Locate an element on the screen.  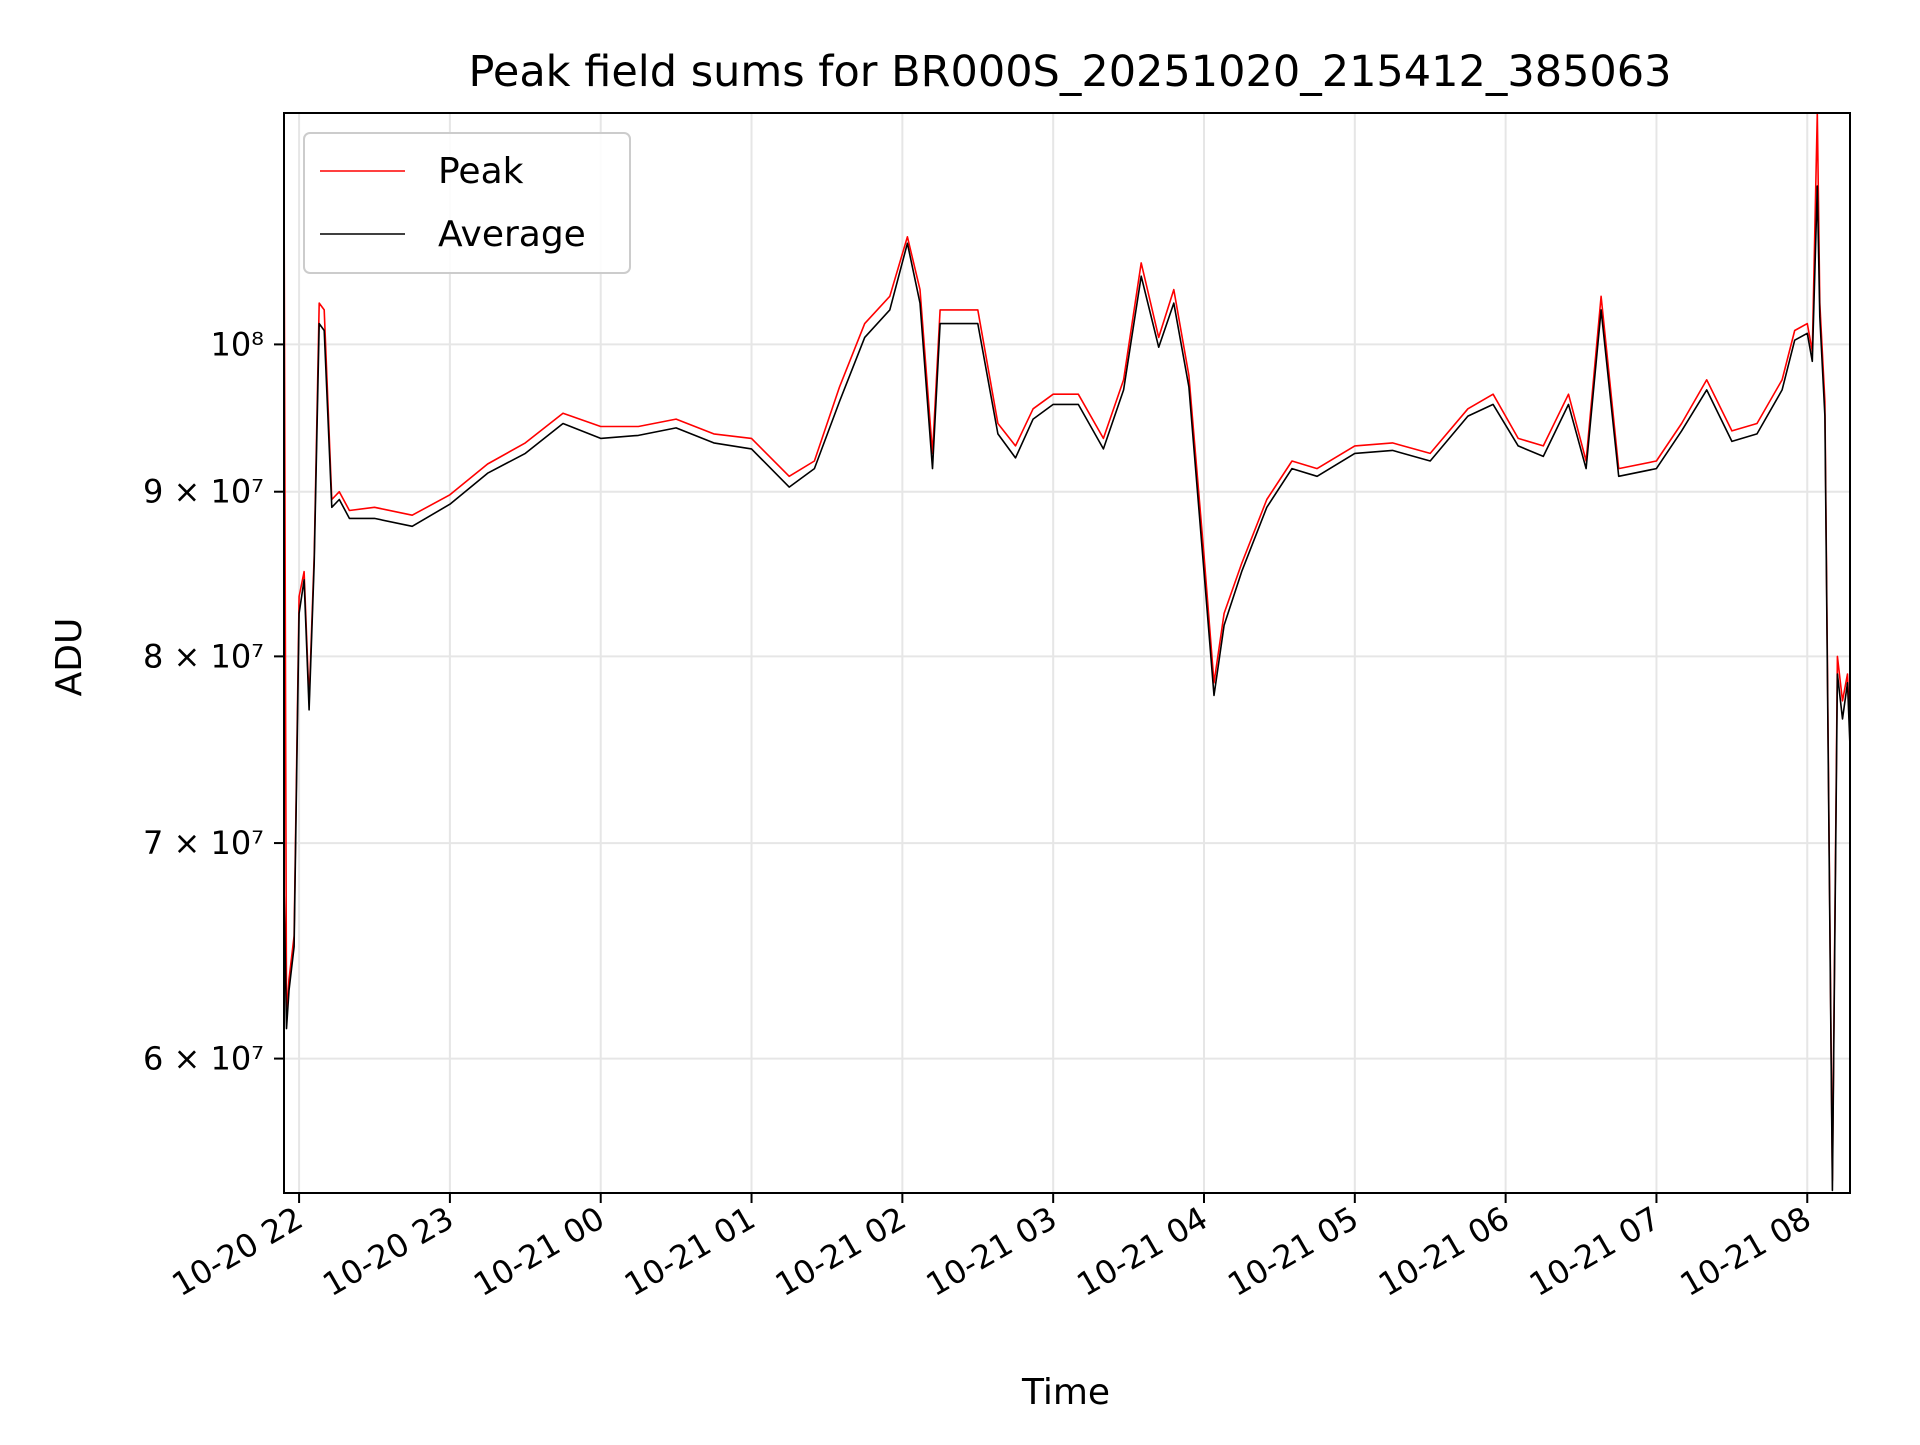
y-tick-label: 8 × 10⁷ is located at coordinates (203, 656).